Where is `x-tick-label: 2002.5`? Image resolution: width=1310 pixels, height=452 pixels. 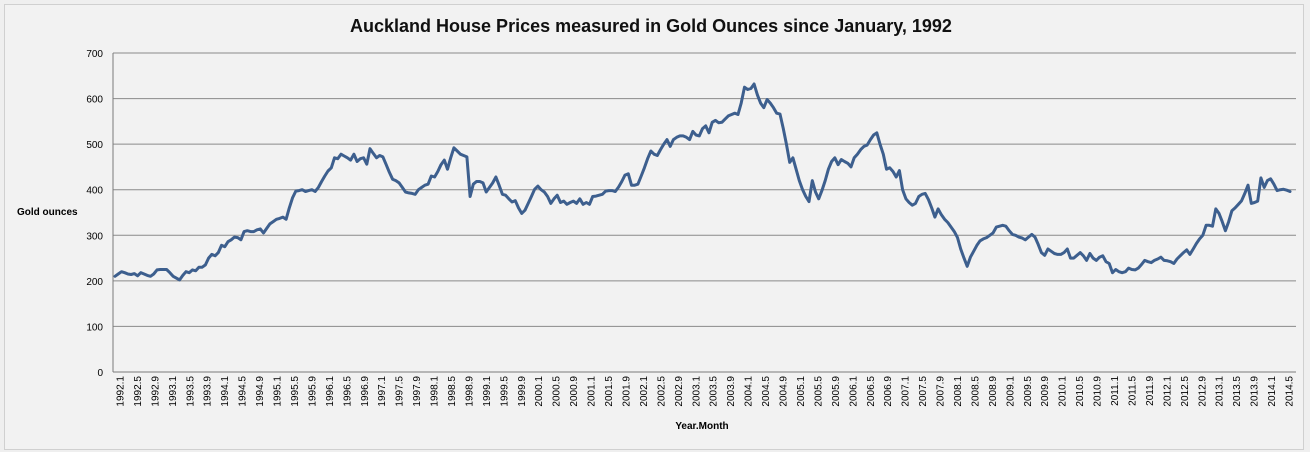
x-tick-label: 2002.5 is located at coordinates (661, 391).